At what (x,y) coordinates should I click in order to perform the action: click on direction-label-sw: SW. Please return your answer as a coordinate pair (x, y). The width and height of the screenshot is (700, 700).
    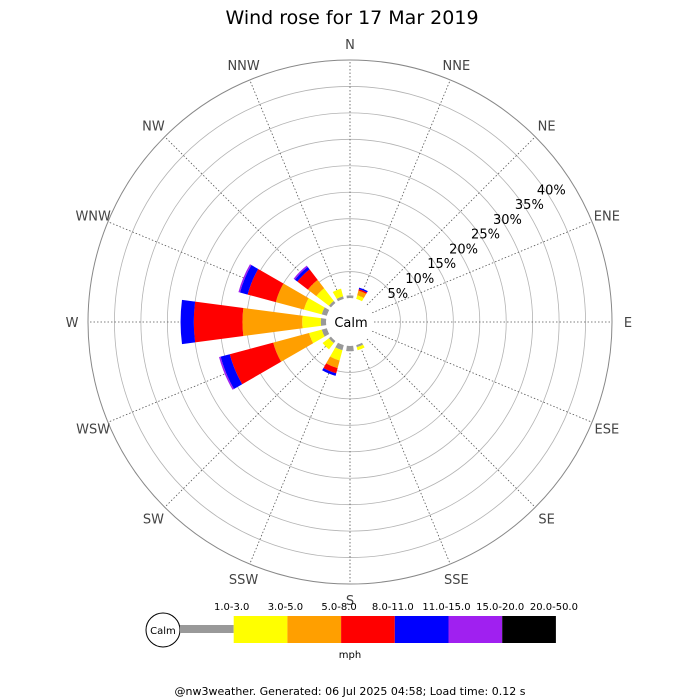
    Looking at the image, I should click on (153, 520).